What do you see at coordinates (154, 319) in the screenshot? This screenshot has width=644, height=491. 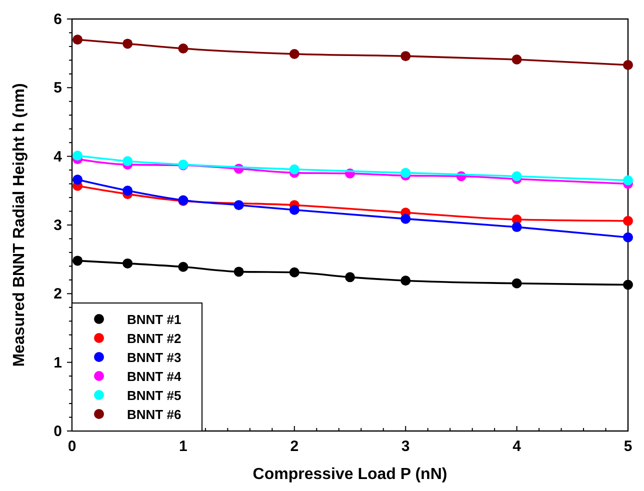 I see `legend-label: BNNT #1` at bounding box center [154, 319].